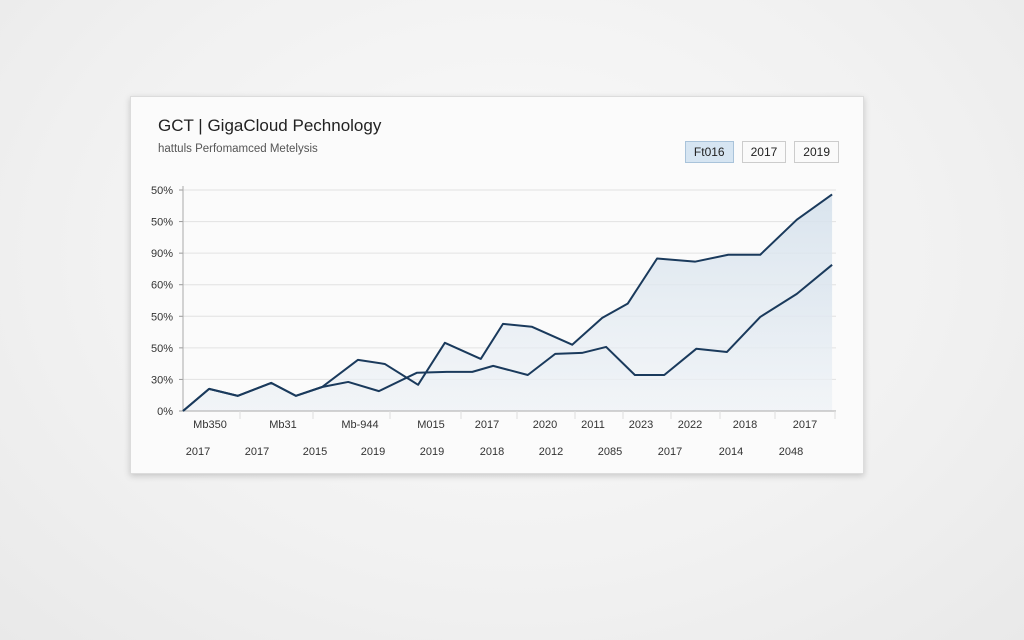 The height and width of the screenshot is (640, 1024). What do you see at coordinates (210, 425) in the screenshot?
I see `x-tick-label: Mb350` at bounding box center [210, 425].